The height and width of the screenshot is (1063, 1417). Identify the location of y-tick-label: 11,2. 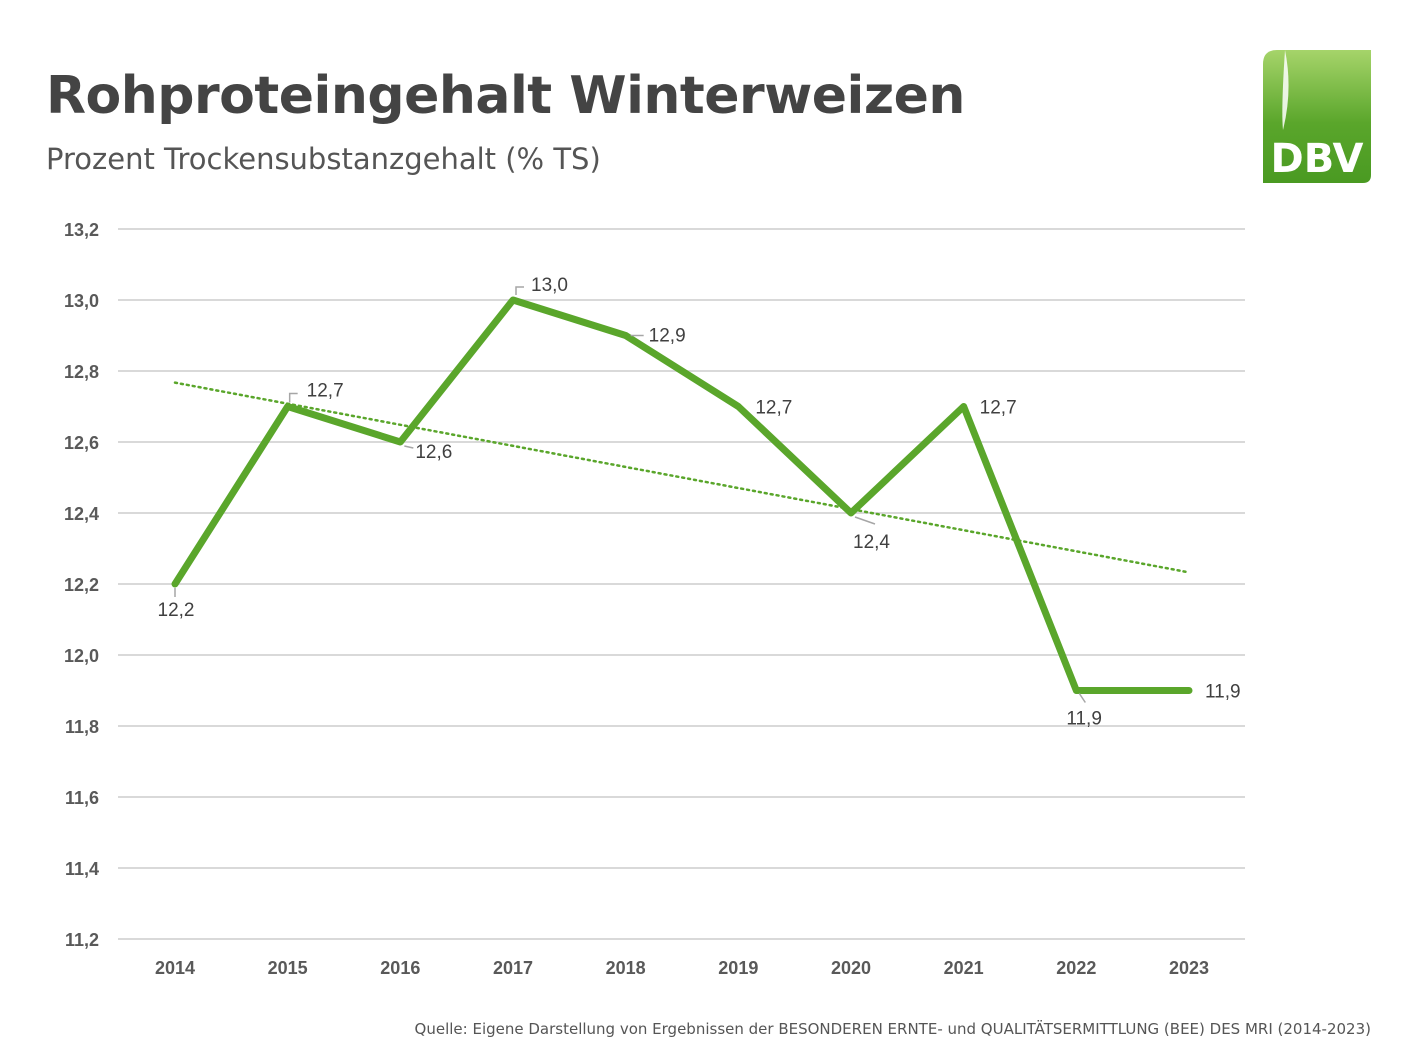
(82, 940).